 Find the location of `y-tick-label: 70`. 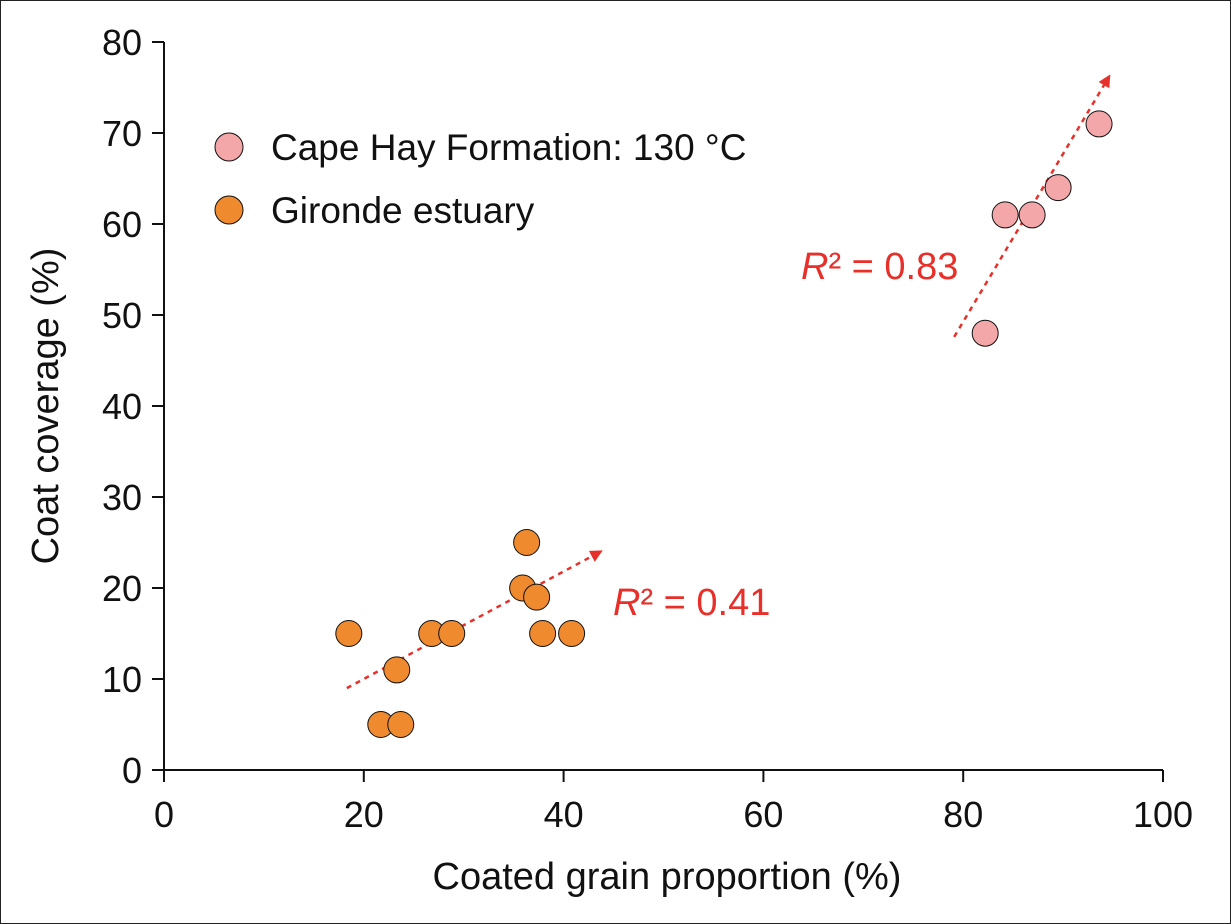

y-tick-label: 70 is located at coordinates (122, 133).